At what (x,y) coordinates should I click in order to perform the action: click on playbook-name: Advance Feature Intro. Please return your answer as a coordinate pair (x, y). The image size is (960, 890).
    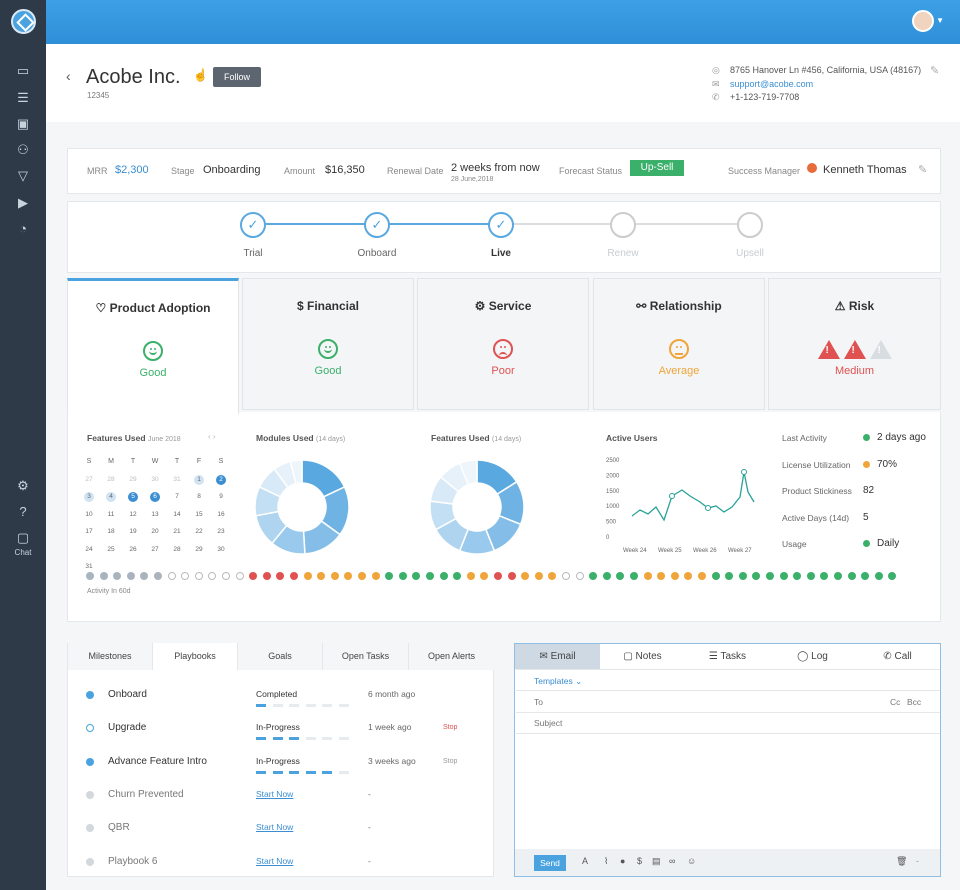
    Looking at the image, I should click on (157, 761).